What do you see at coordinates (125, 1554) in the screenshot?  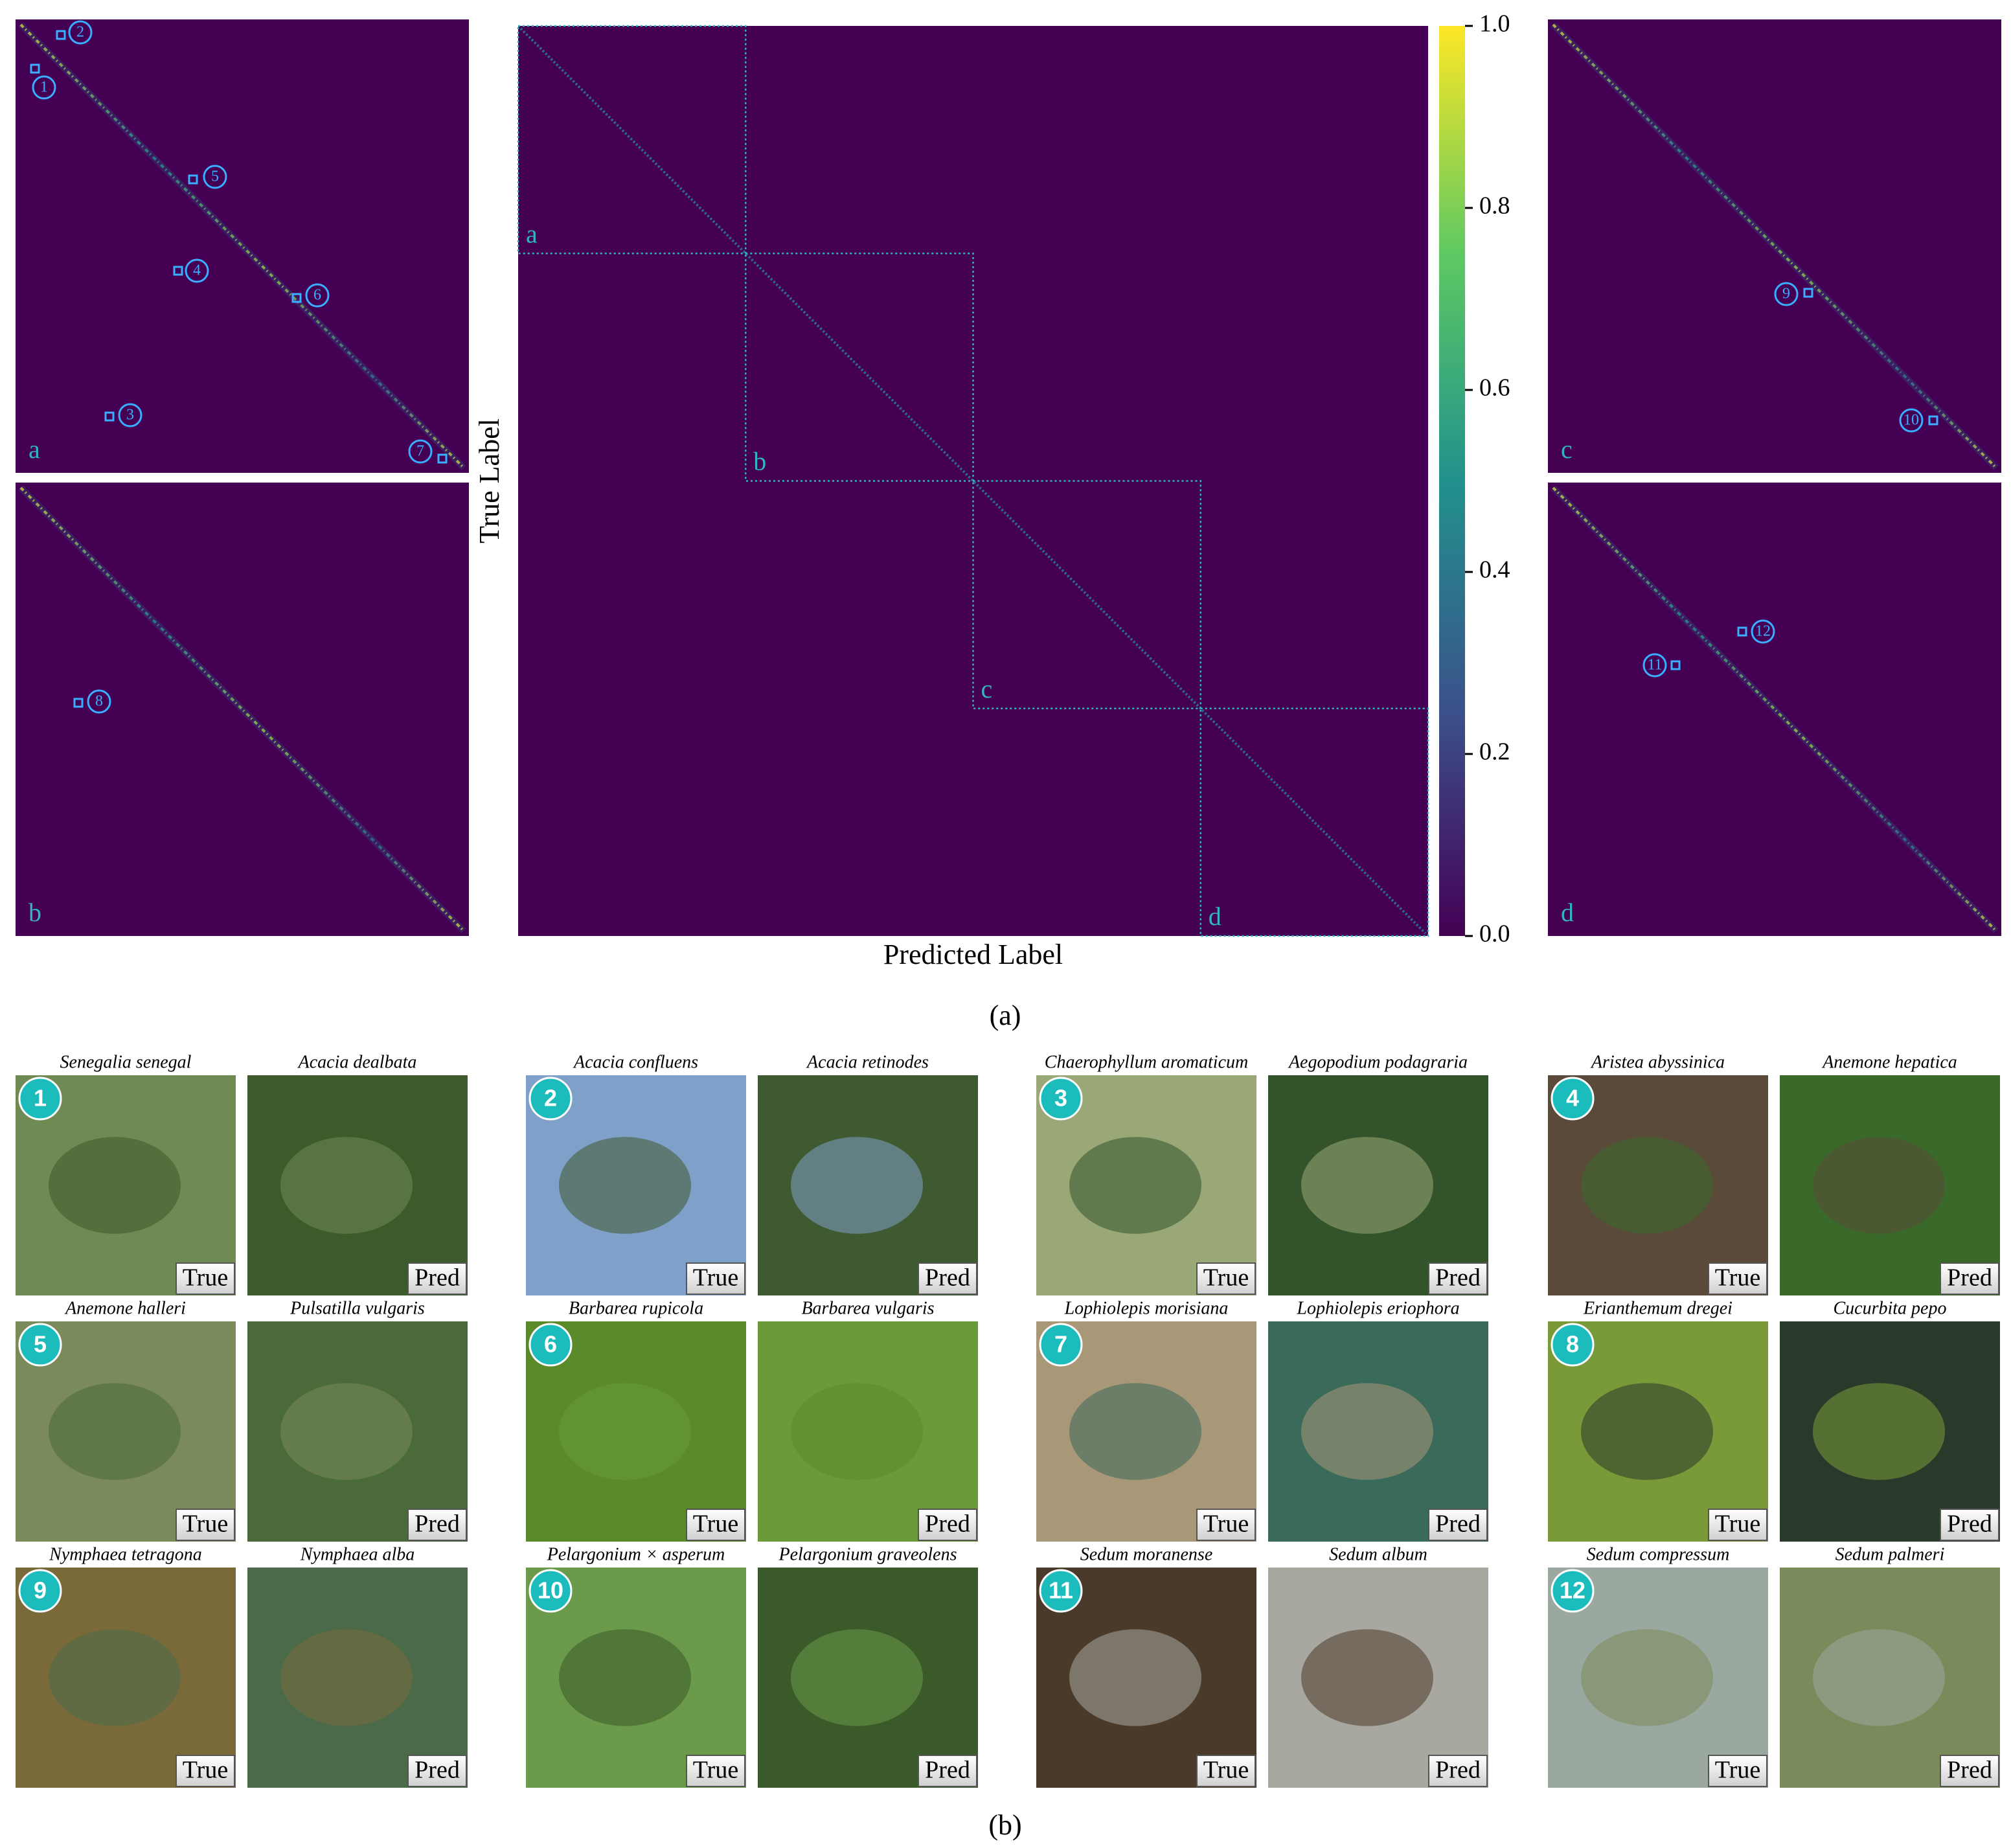 I see `species-name: Nymphaea tetragona` at bounding box center [125, 1554].